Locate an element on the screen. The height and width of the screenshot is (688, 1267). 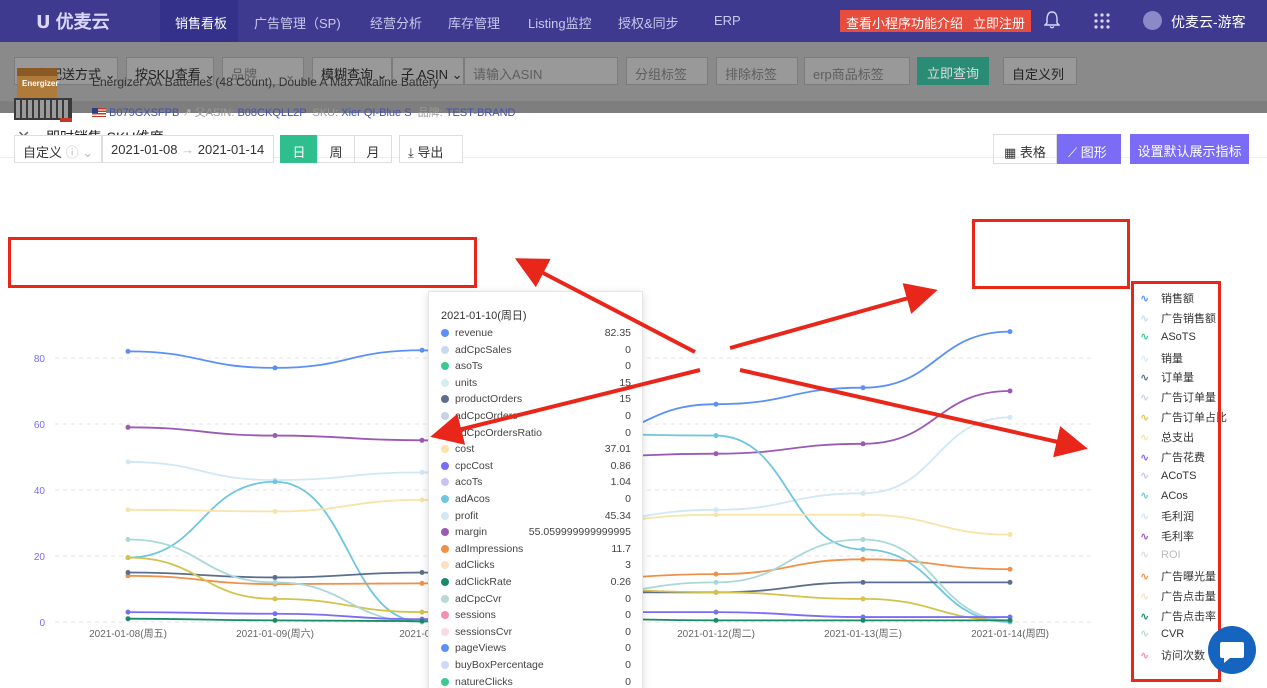
parent-asin-value: B08CKQLL2P is located at coordinates (272, 113).